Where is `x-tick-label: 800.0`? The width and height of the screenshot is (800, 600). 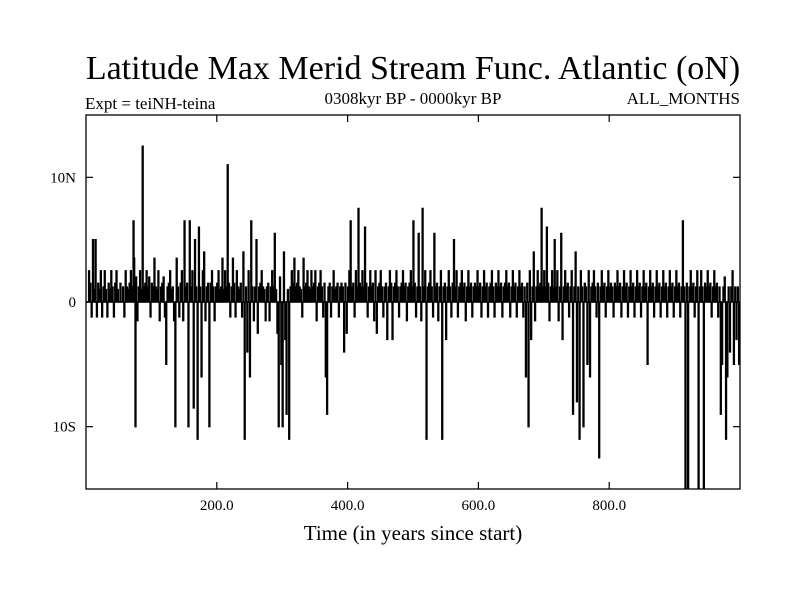 x-tick-label: 800.0 is located at coordinates (609, 506).